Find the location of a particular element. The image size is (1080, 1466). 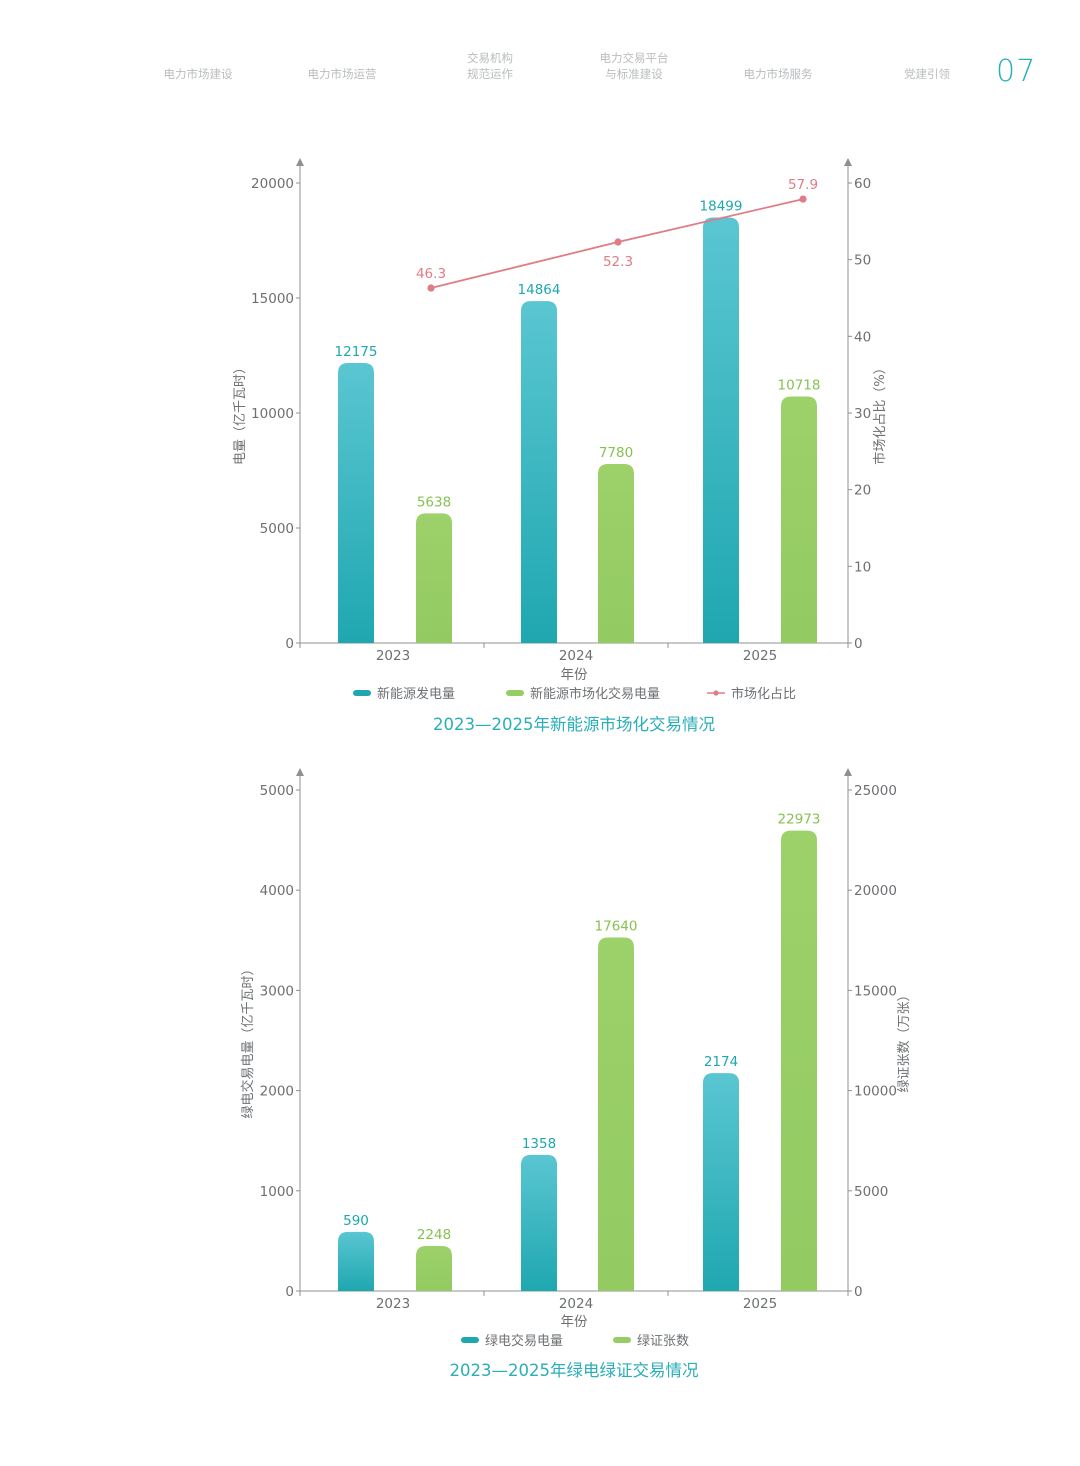

nav-item-market-construction: 电力市场建设 is located at coordinates (198, 74).